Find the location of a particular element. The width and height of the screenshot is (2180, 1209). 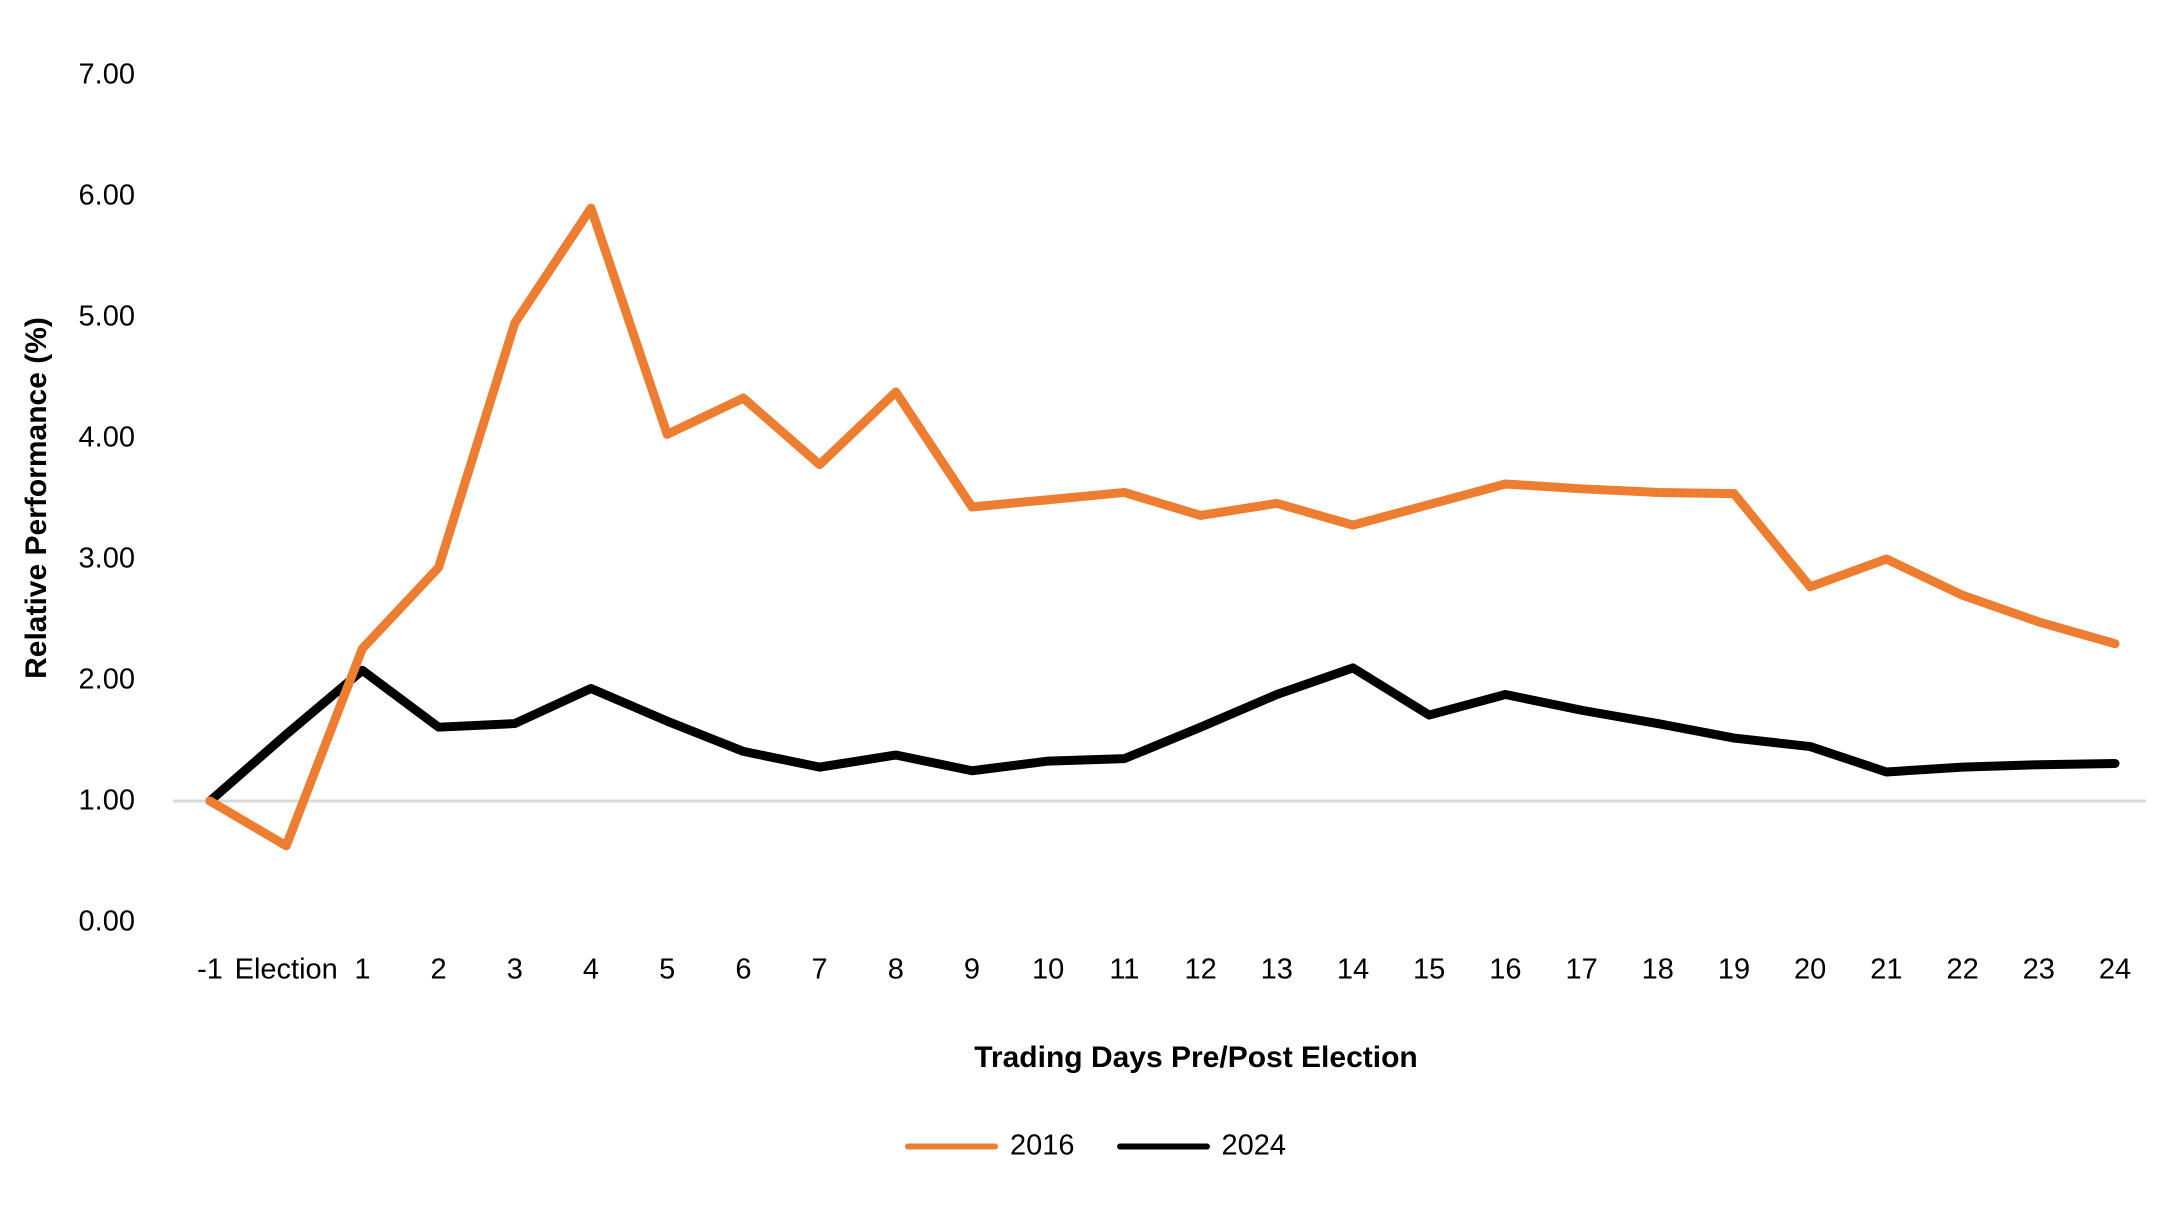

legend-label-2024: 2024 is located at coordinates (1254, 1145).